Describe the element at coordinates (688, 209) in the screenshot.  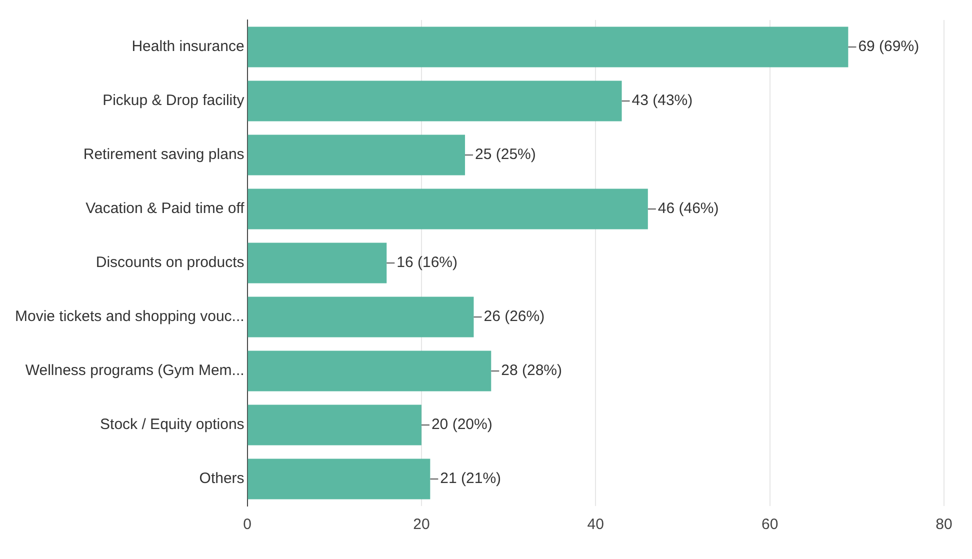
I see `data-label: 46 (46%)` at that location.